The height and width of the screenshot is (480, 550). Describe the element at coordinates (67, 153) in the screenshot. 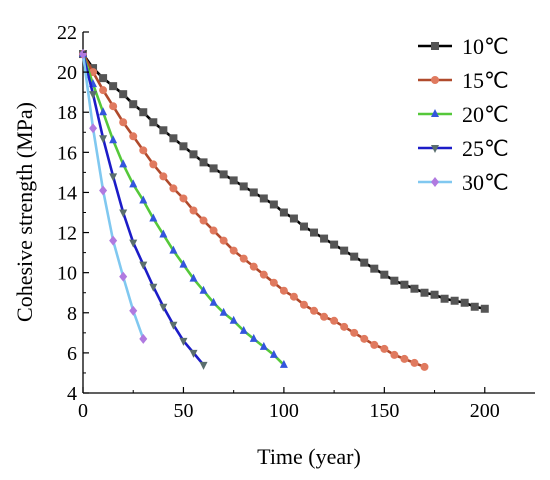

I see `y-tick-label: 16` at that location.